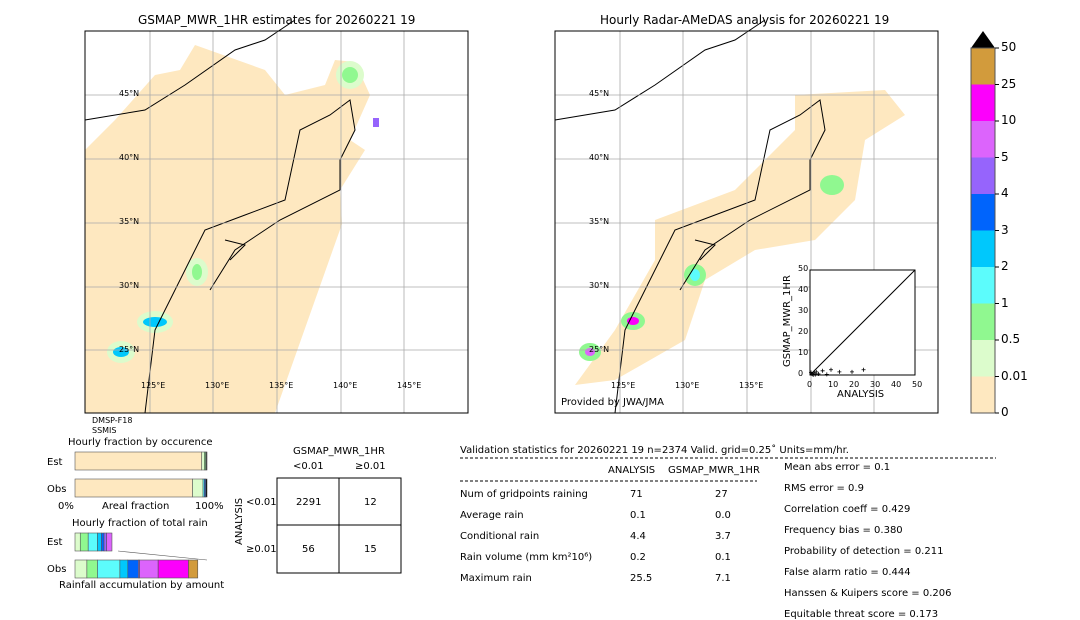 Image resolution: width=1080 pixels, height=620 pixels. I want to click on rain-est-label: Est, so click(55, 542).